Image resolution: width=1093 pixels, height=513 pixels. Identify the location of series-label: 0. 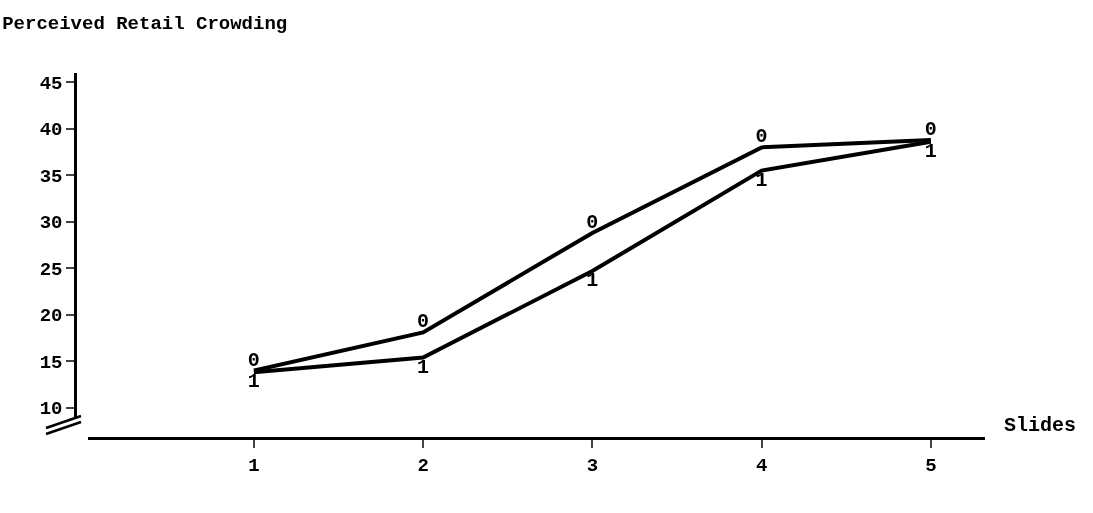
(423, 322).